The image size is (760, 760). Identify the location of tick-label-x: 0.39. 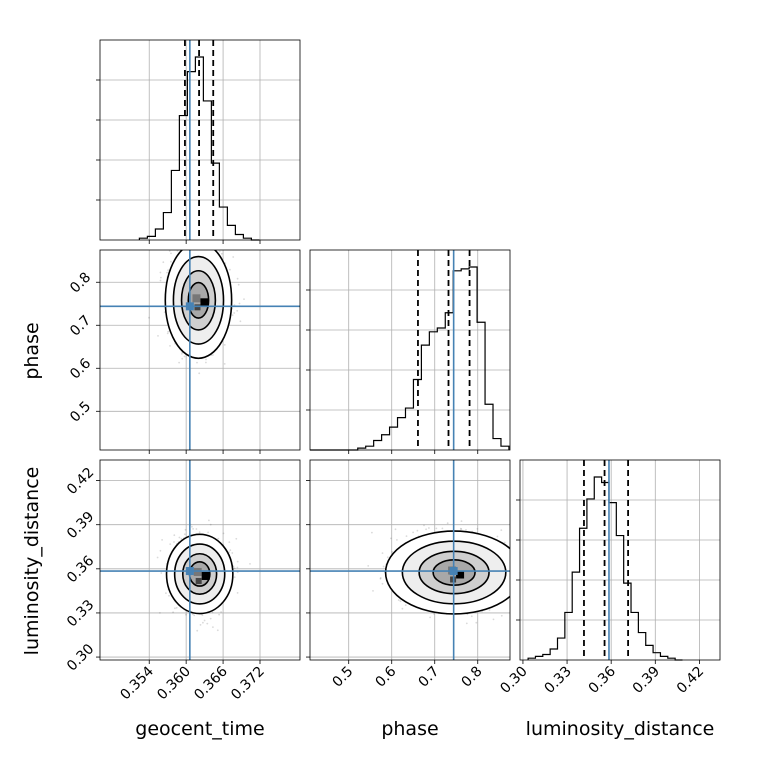
(646, 680).